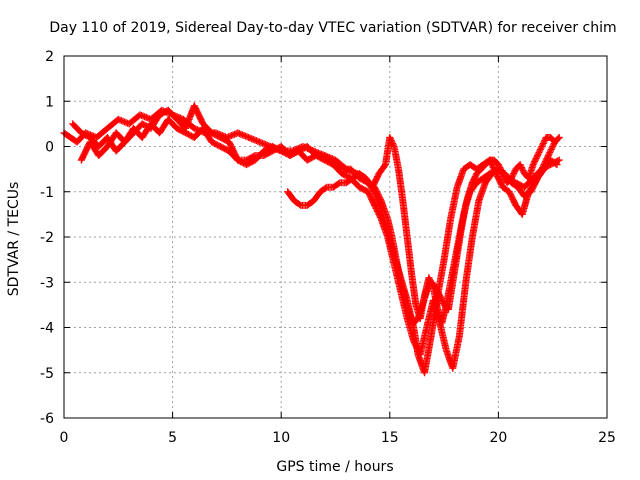 The image size is (640, 480). Describe the element at coordinates (64, 438) in the screenshot. I see `x-tick-label: 0` at that location.